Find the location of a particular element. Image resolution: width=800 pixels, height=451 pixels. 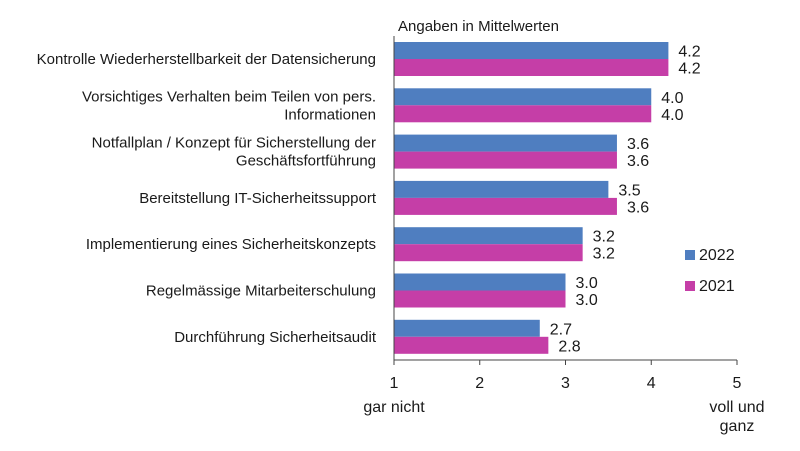

value-label-2021-4: 3.6 is located at coordinates (638, 207).